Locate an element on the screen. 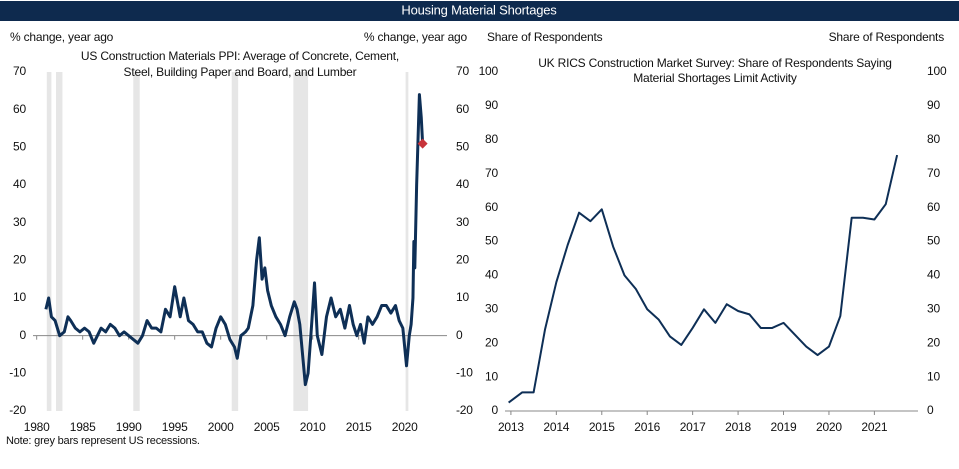 The image size is (959, 469). note: Note: grey bars represent US recessions. is located at coordinates (103, 441).